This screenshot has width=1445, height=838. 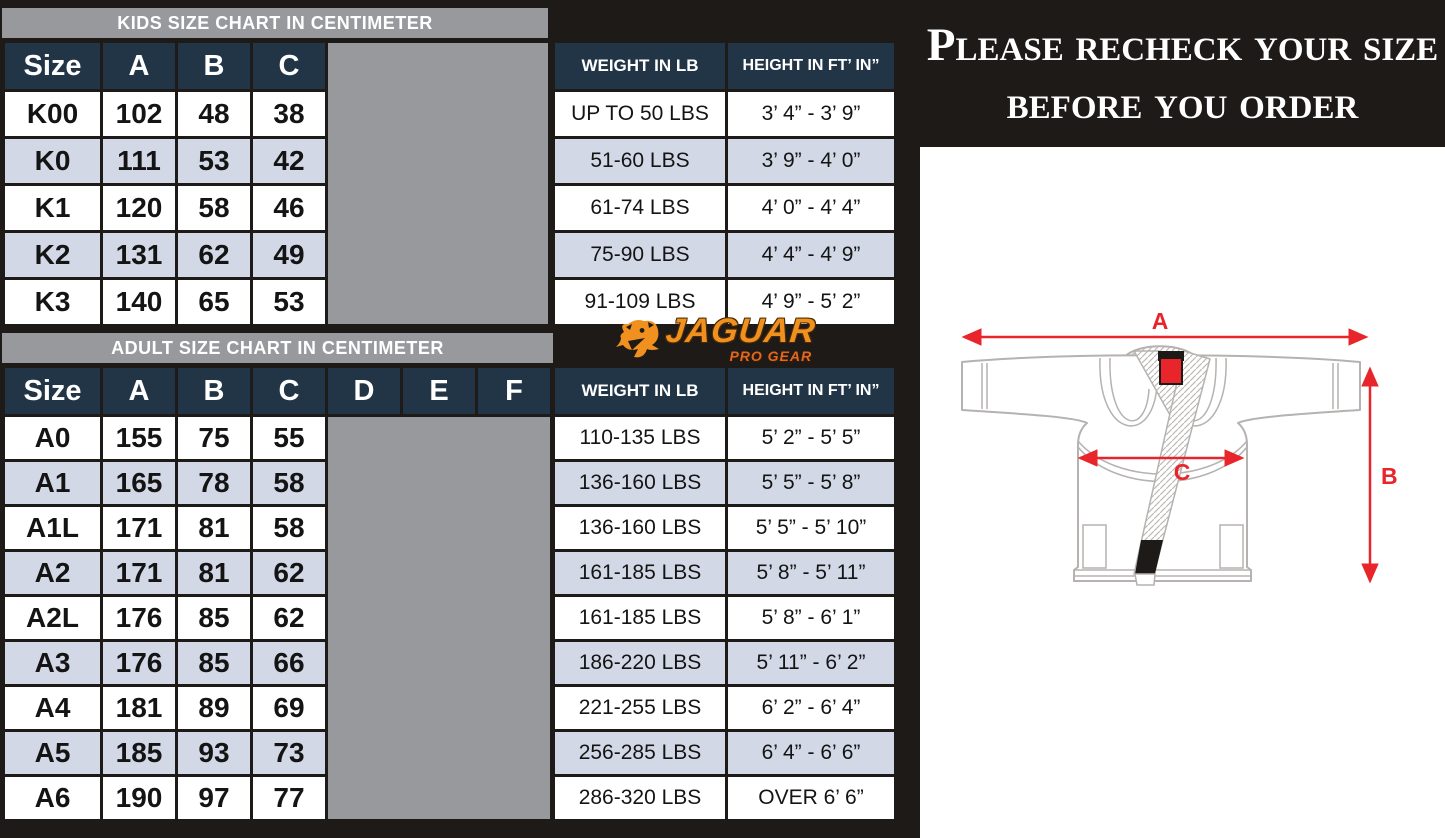 I want to click on table-cell: K00, so click(x=52, y=114).